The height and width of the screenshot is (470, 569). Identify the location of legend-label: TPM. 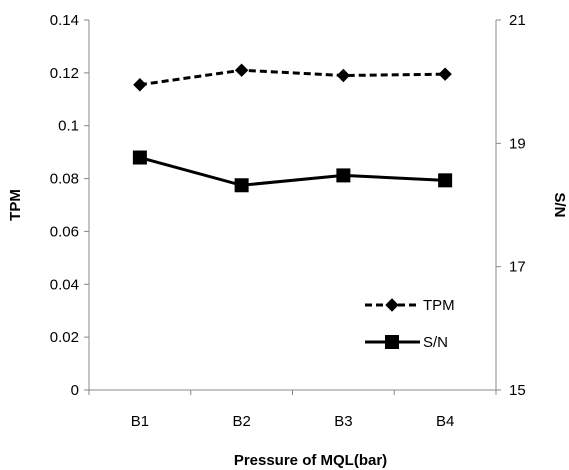
(439, 305).